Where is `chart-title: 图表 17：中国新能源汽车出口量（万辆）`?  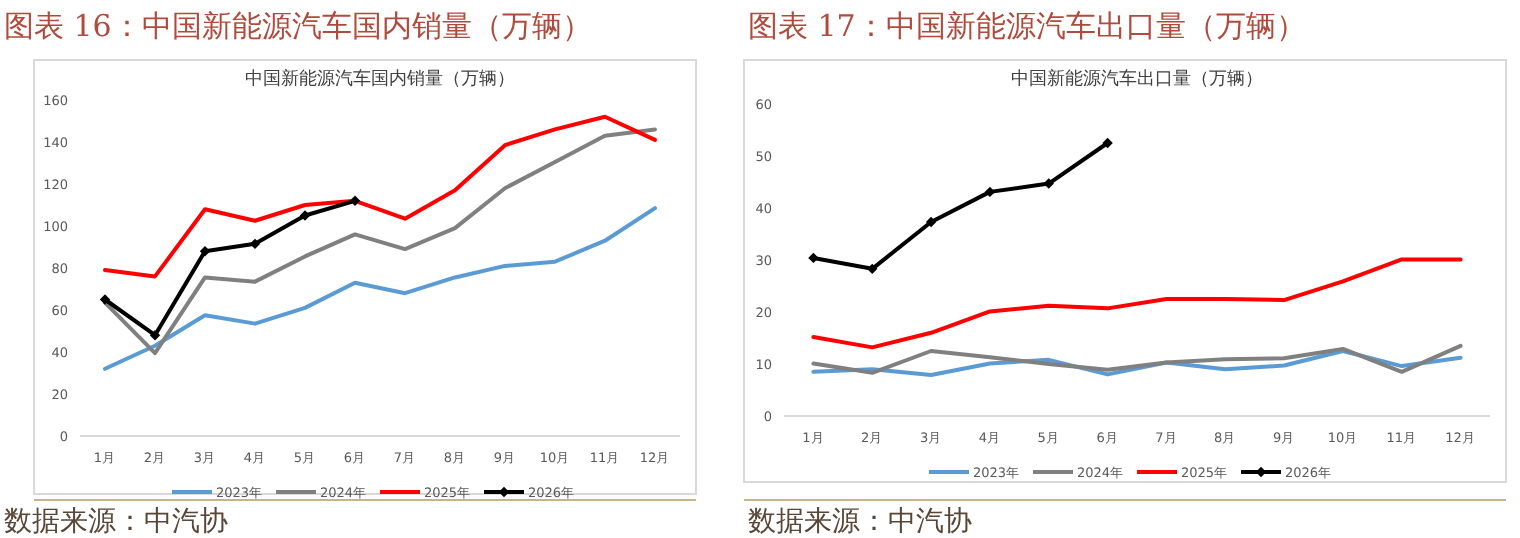
chart-title: 图表 17：中国新能源汽车出口量（万辆） is located at coordinates (1027, 26).